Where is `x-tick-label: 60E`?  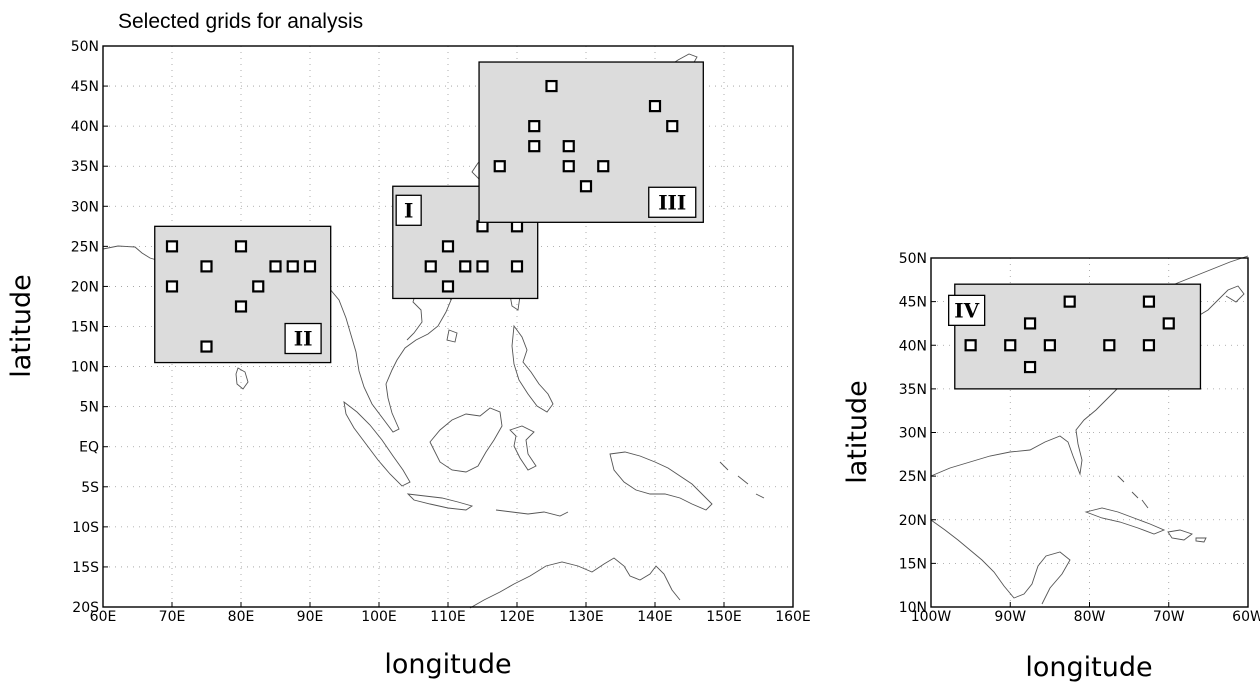 x-tick-label: 60E is located at coordinates (103, 617).